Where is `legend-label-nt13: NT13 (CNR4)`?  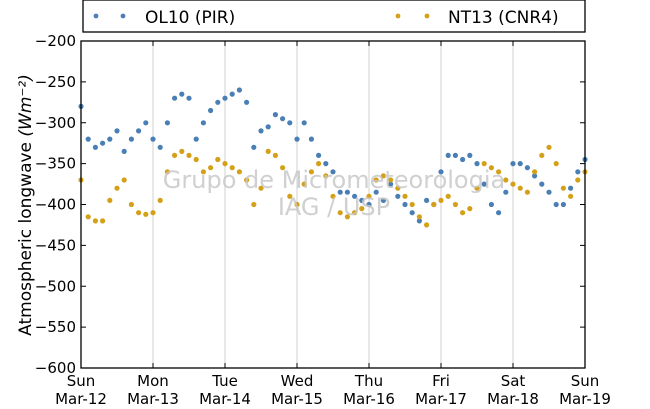
legend-label-nt13: NT13 (CNR4) is located at coordinates (503, 18).